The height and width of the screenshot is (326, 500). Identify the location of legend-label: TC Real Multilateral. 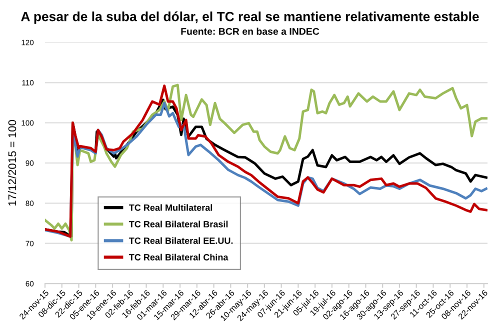
(170, 207).